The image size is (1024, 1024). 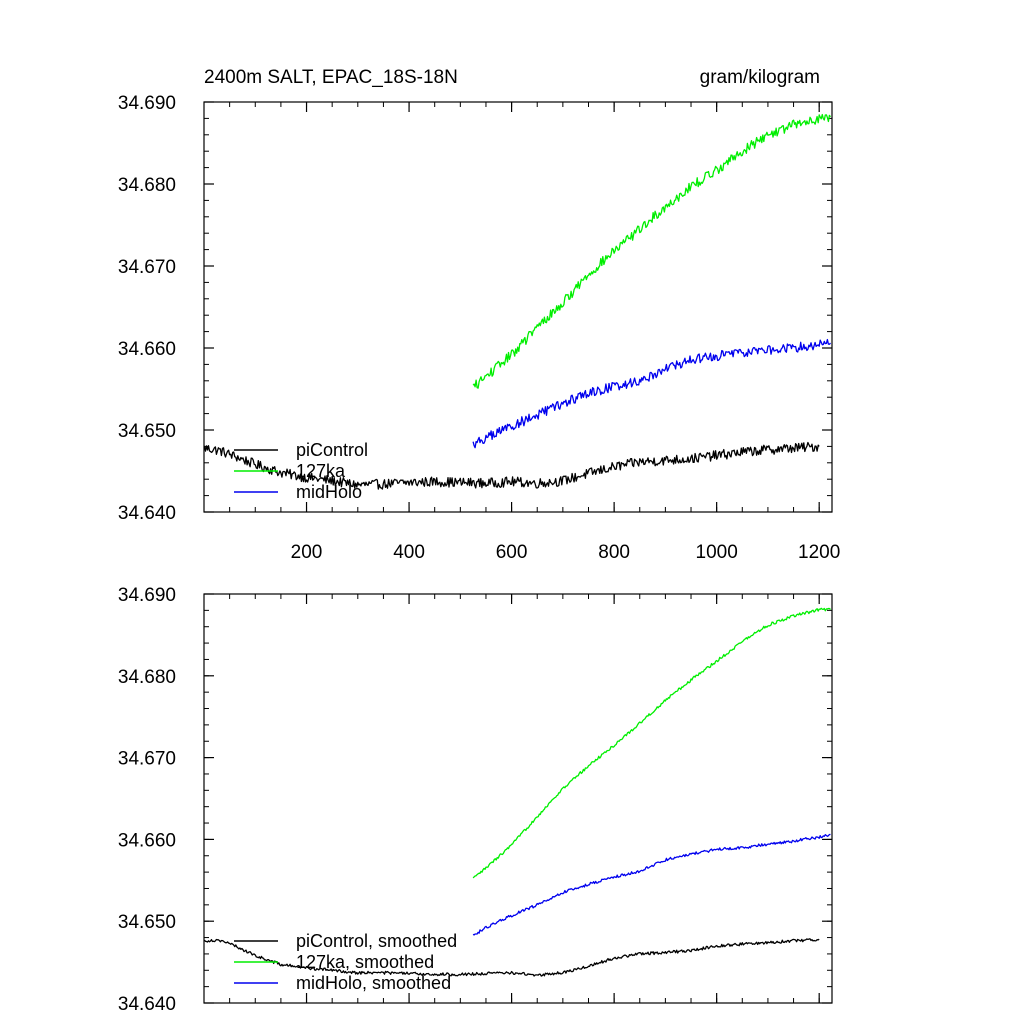 What do you see at coordinates (332, 450) in the screenshot?
I see `legend-label: piControl` at bounding box center [332, 450].